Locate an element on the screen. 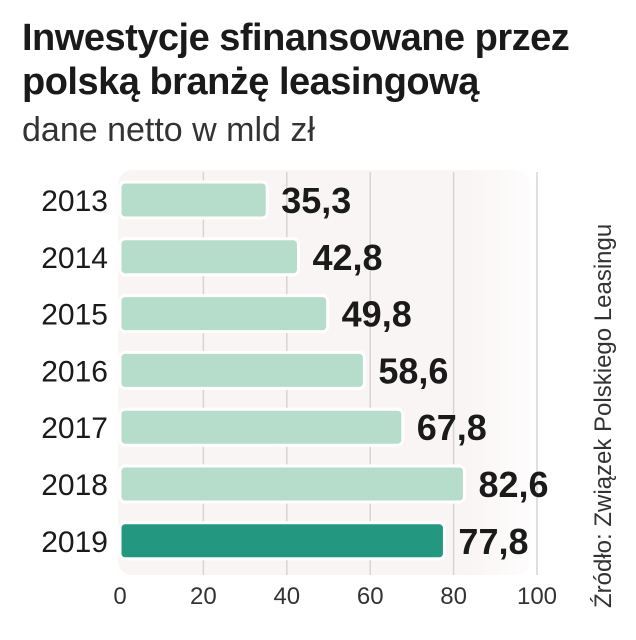 The height and width of the screenshot is (640, 636). value-label: 82,6 is located at coordinates (513, 484).